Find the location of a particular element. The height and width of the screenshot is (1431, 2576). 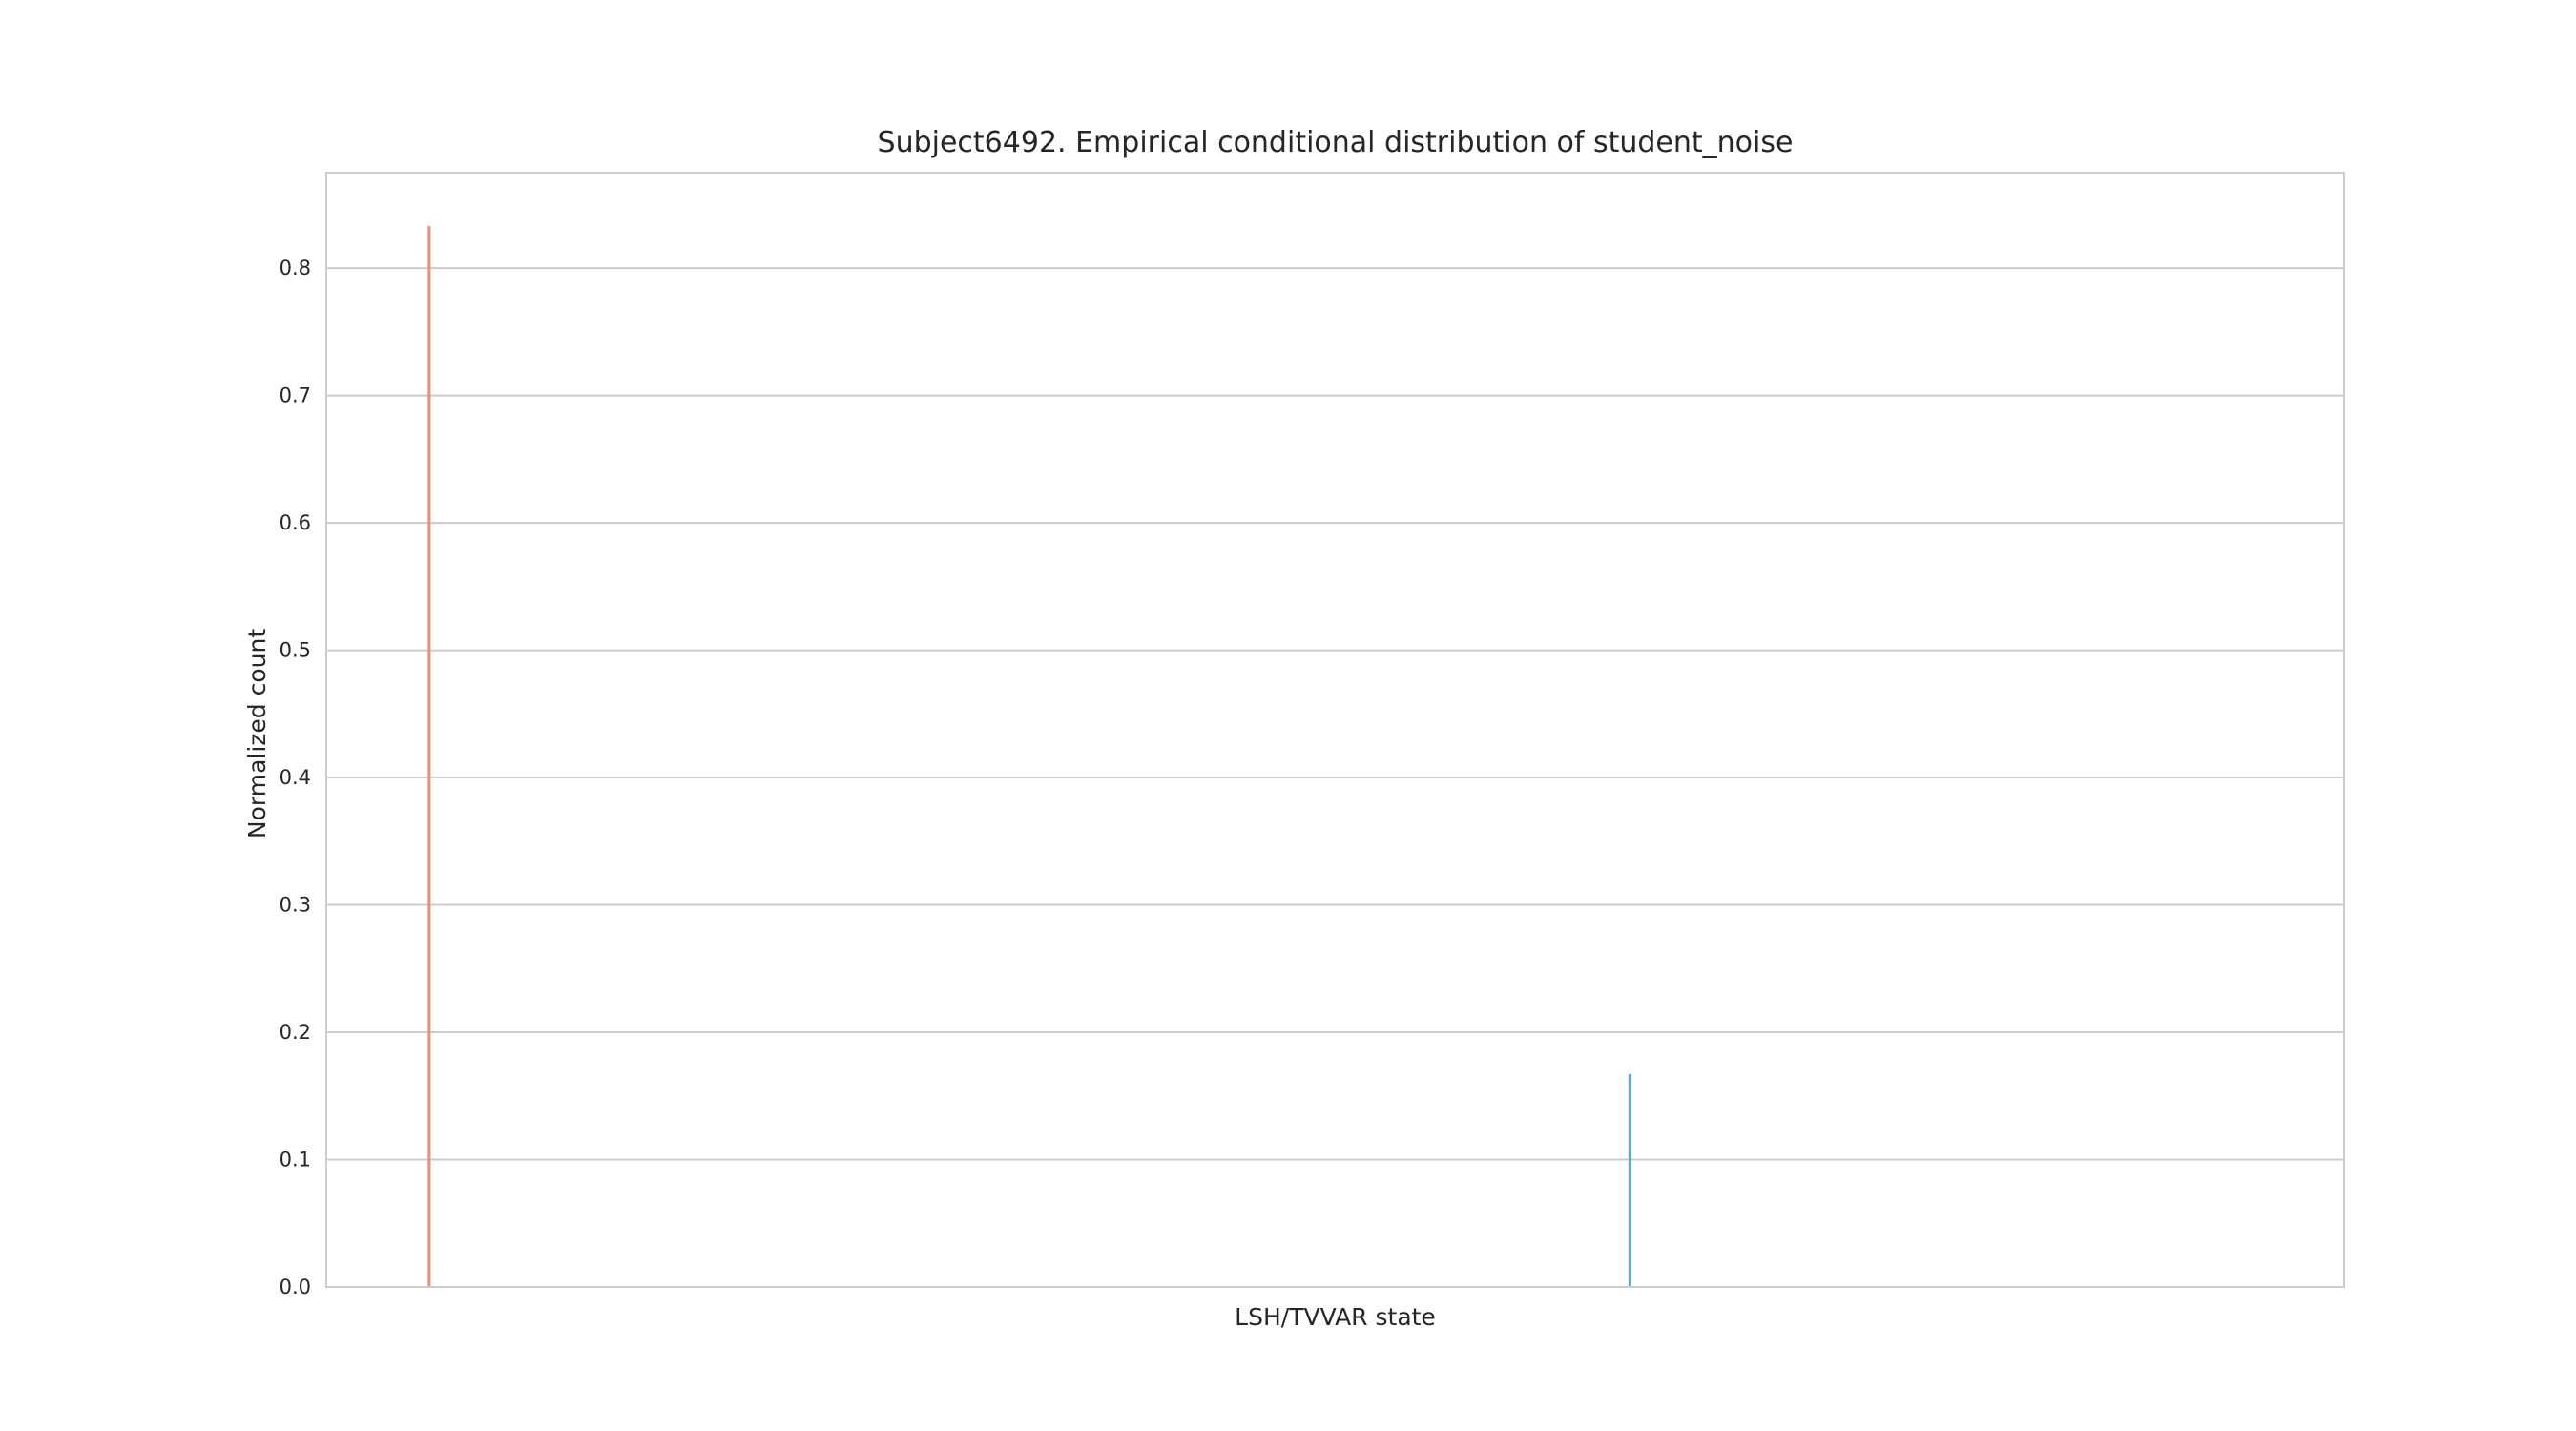

y-tick-label: 0.0 is located at coordinates (295, 1286).